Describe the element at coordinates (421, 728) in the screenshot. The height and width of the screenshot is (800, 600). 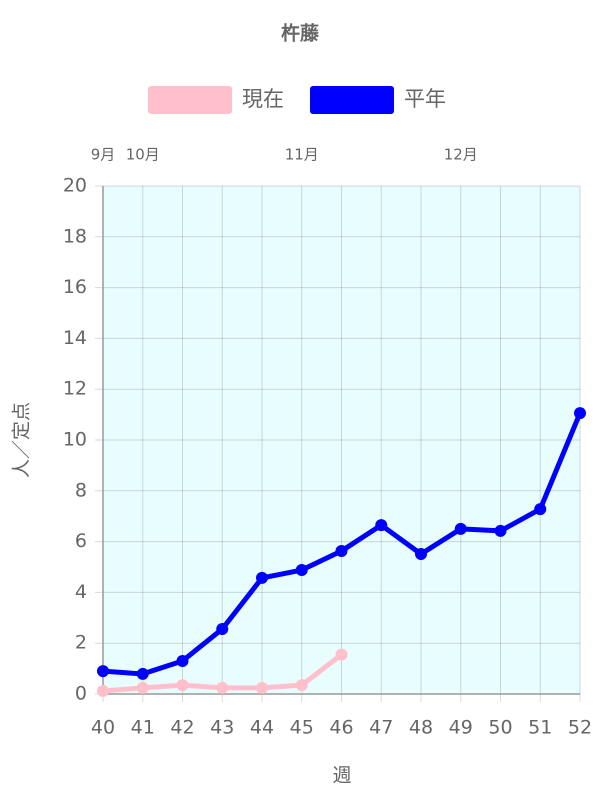
I see `x-tick-label: 48` at that location.